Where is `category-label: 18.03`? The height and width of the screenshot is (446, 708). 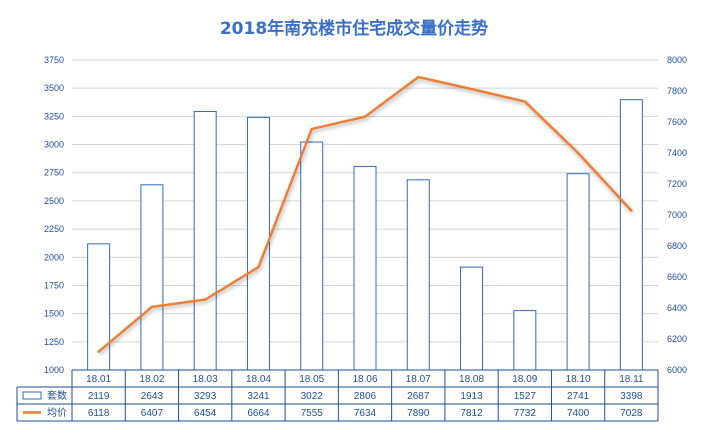 category-label: 18.03 is located at coordinates (205, 379).